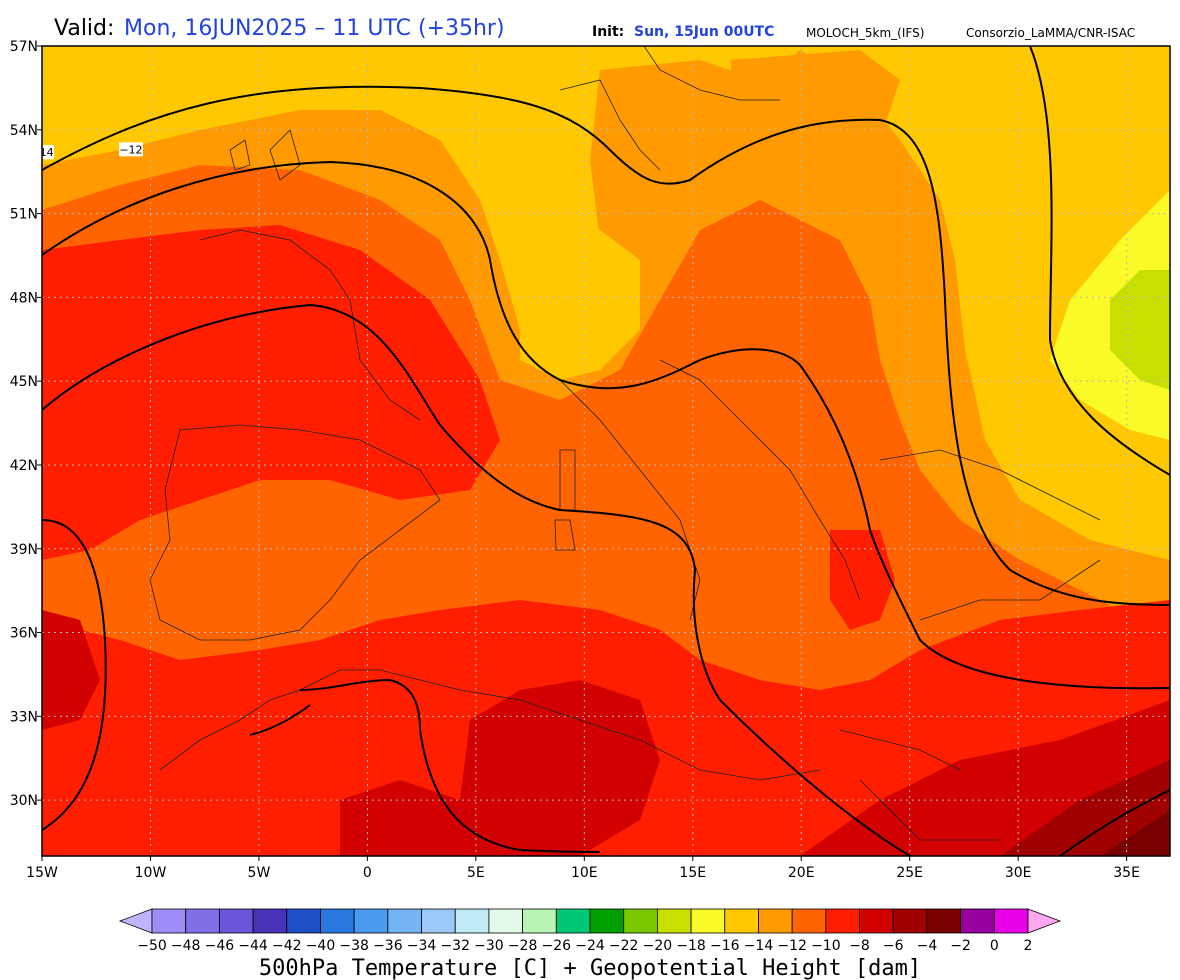  Describe the element at coordinates (367, 873) in the screenshot. I see `lon-tick-label: 0` at that location.